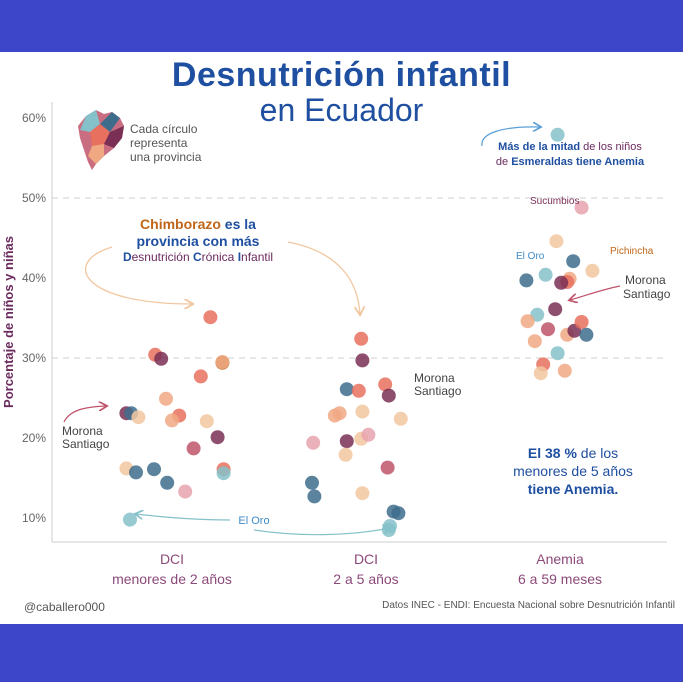 Image resolution: width=683 pixels, height=682 pixels. I want to click on morona-left-line-1: Morona, so click(82, 431).